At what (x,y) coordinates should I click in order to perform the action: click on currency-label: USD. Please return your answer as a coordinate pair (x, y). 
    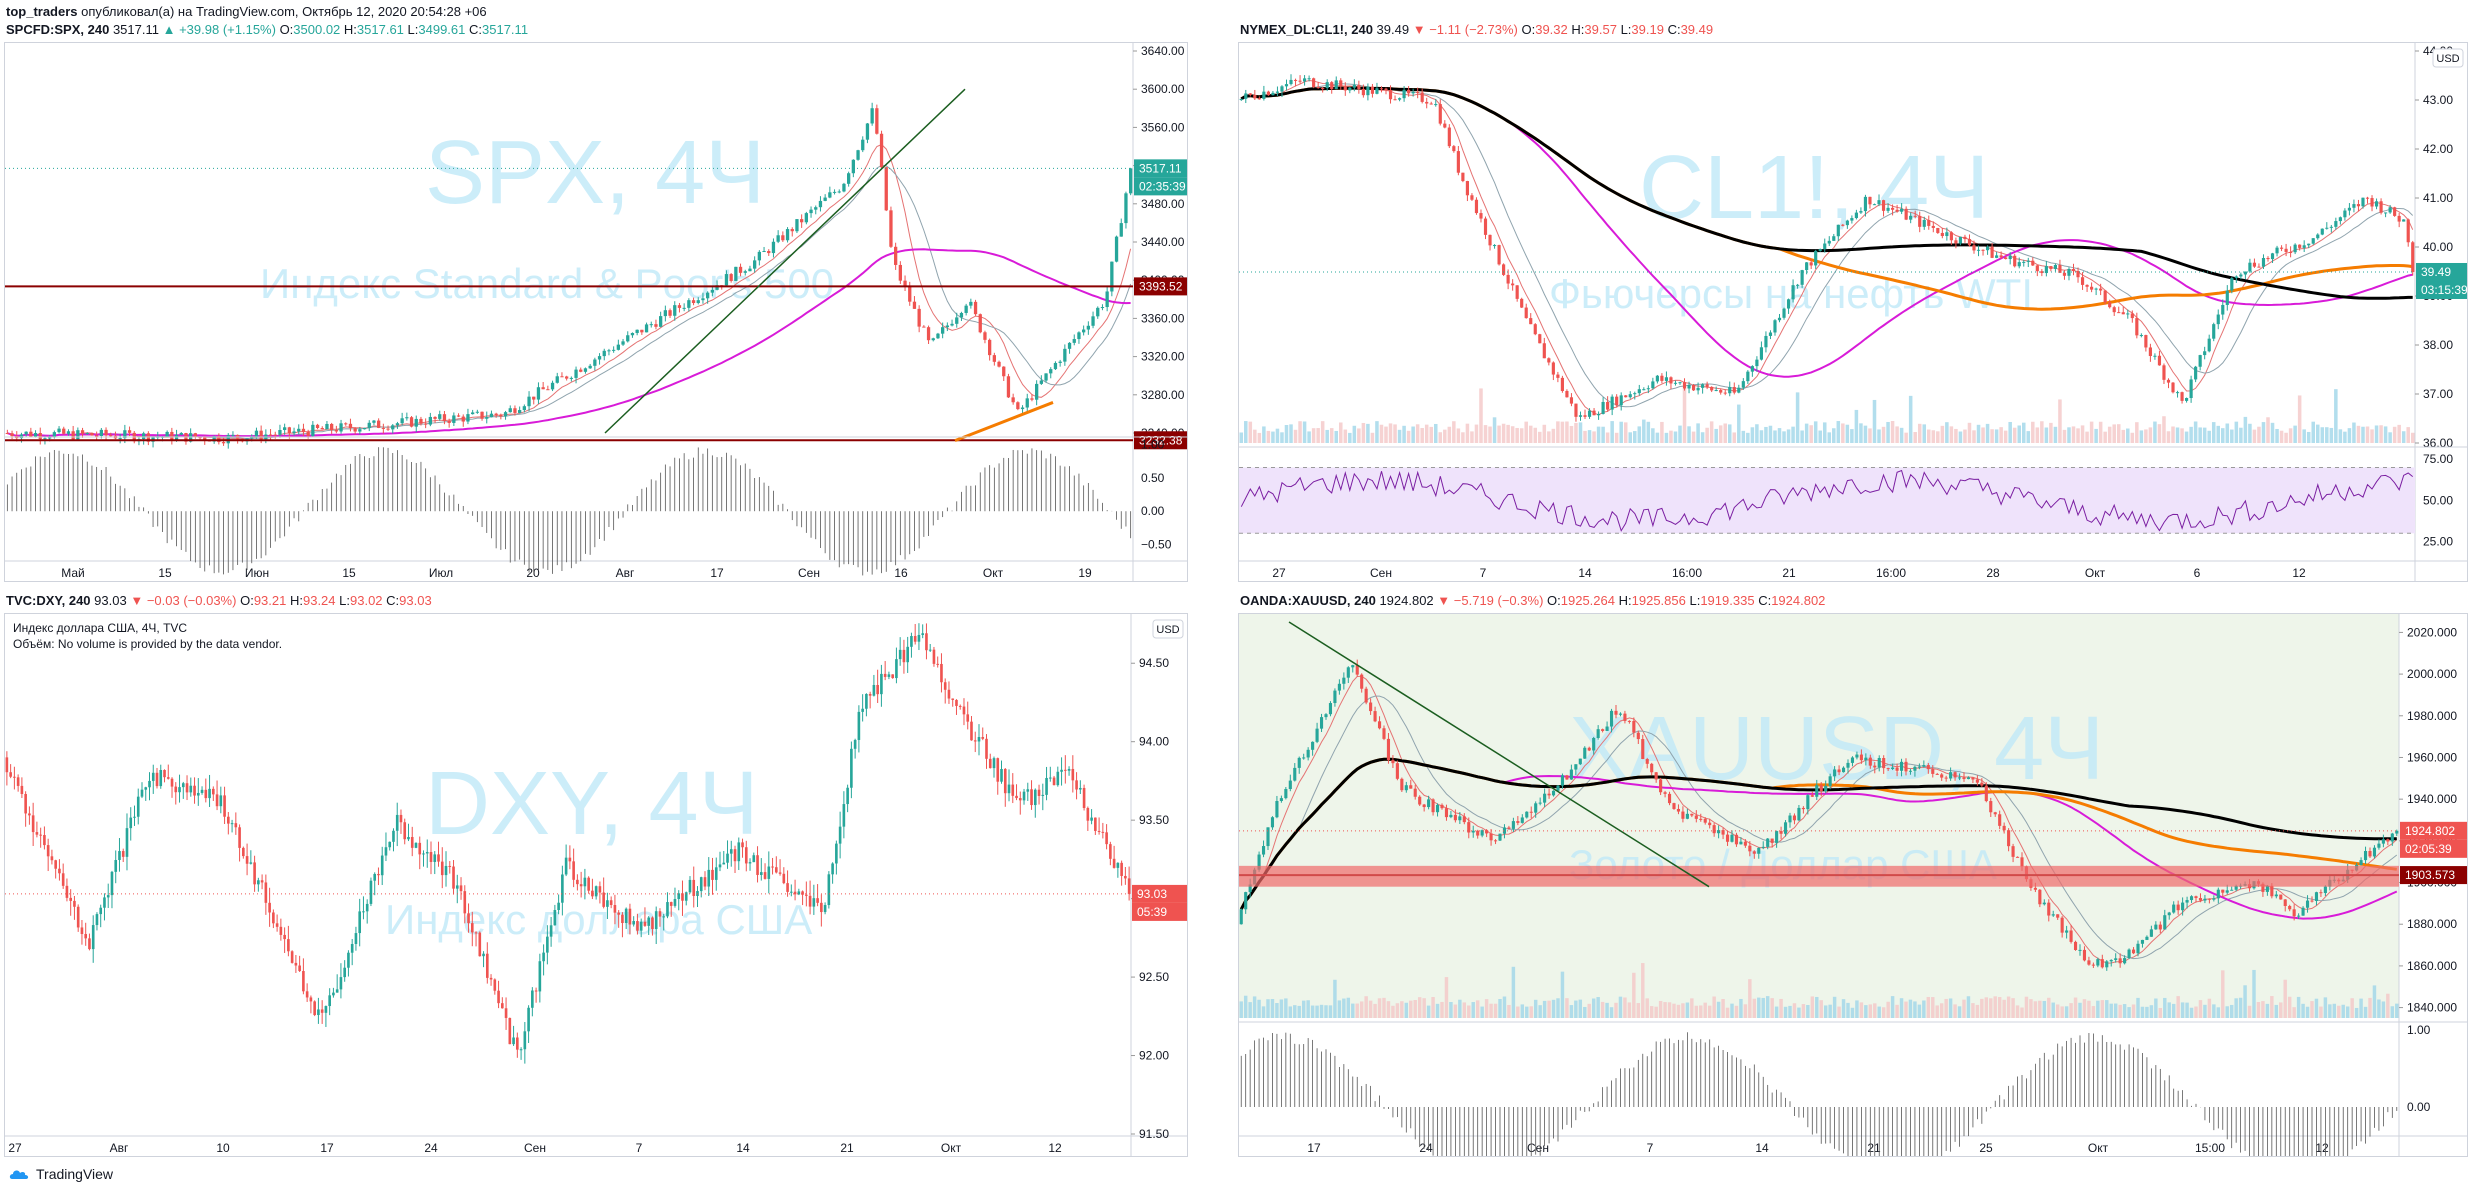
    Looking at the image, I should click on (2447, 59).